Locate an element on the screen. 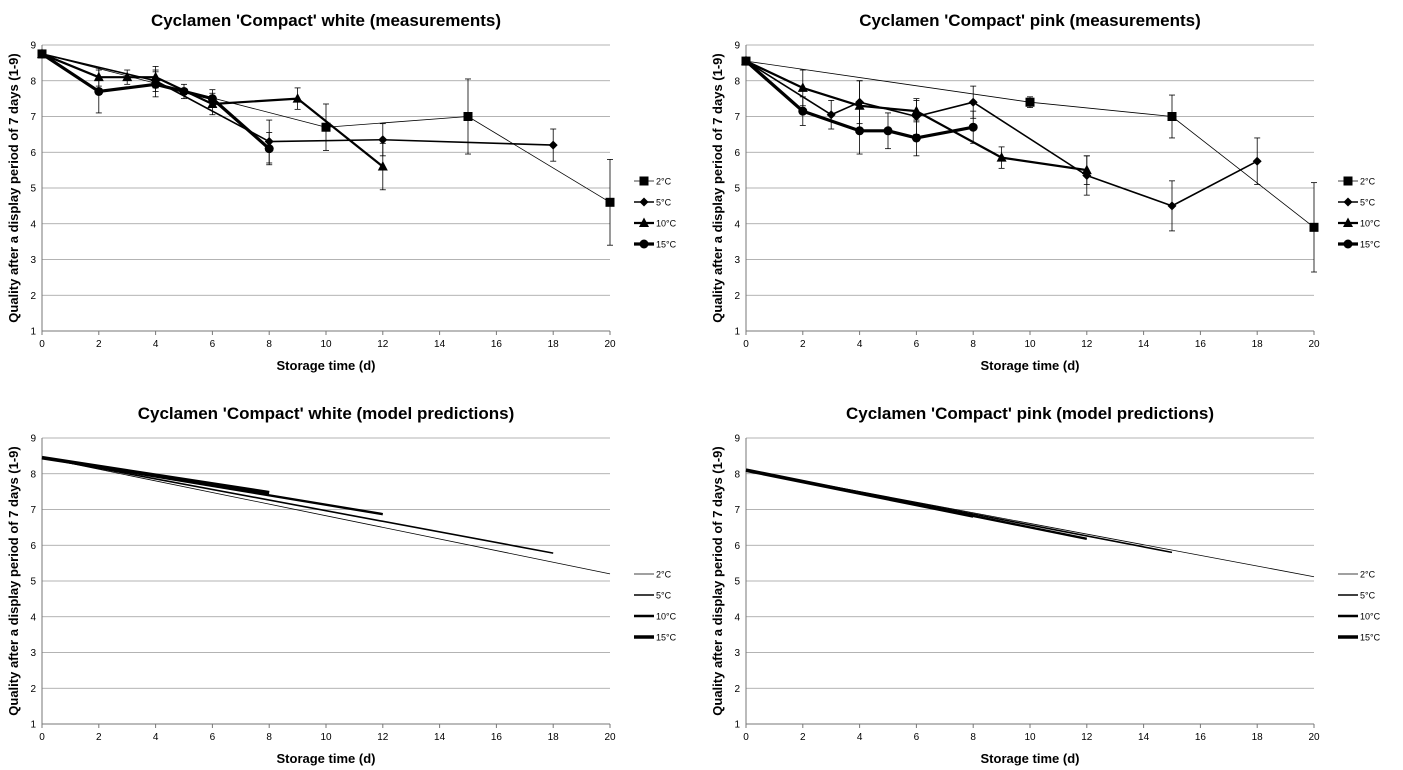 The image size is (1403, 770). series-10CC is located at coordinates (212, 119).